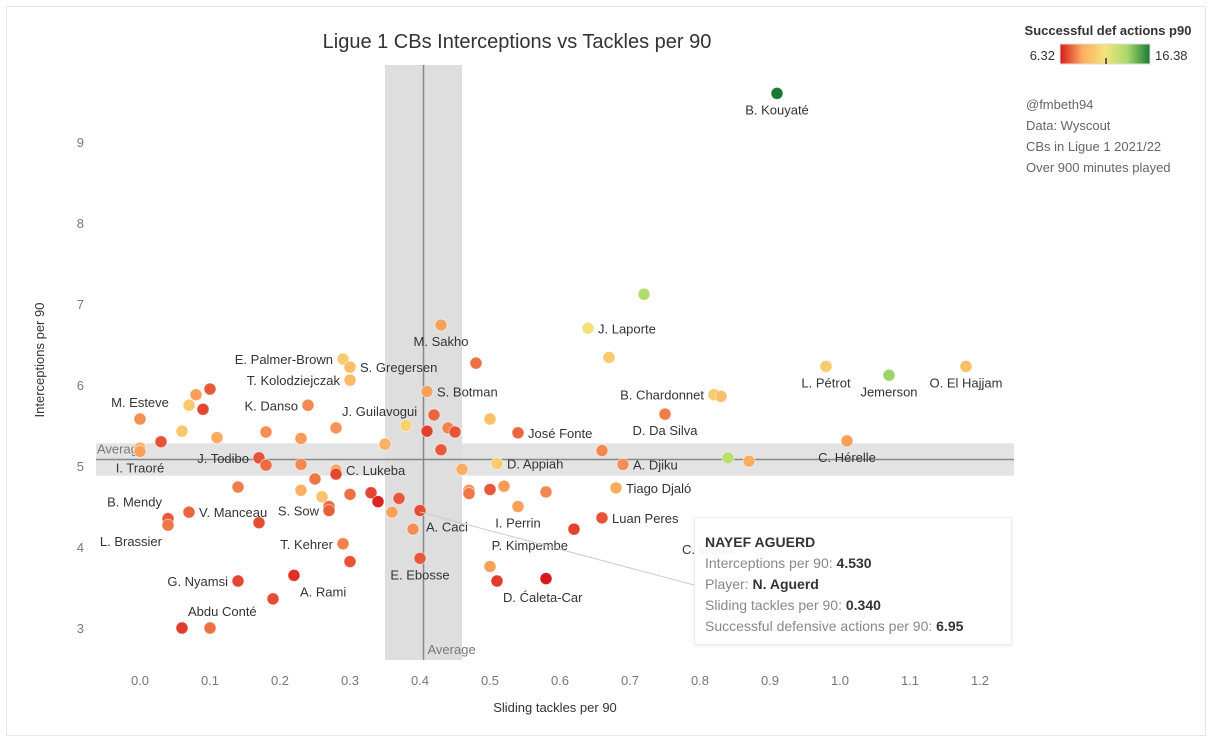 This screenshot has height=742, width=1212. Describe the element at coordinates (762, 584) in the screenshot. I see `tooltip-row: Player: N. Aguerd` at that location.